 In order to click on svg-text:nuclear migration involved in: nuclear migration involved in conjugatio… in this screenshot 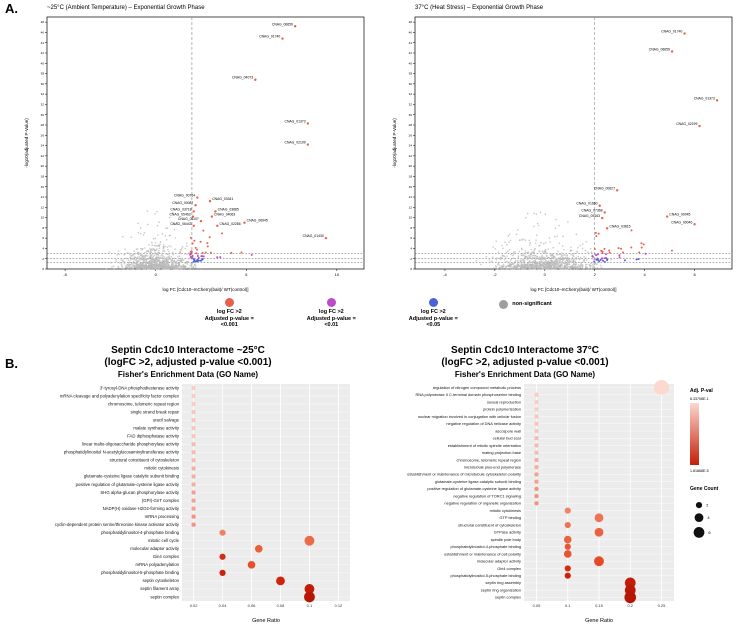, I will do `click(469, 416)`.